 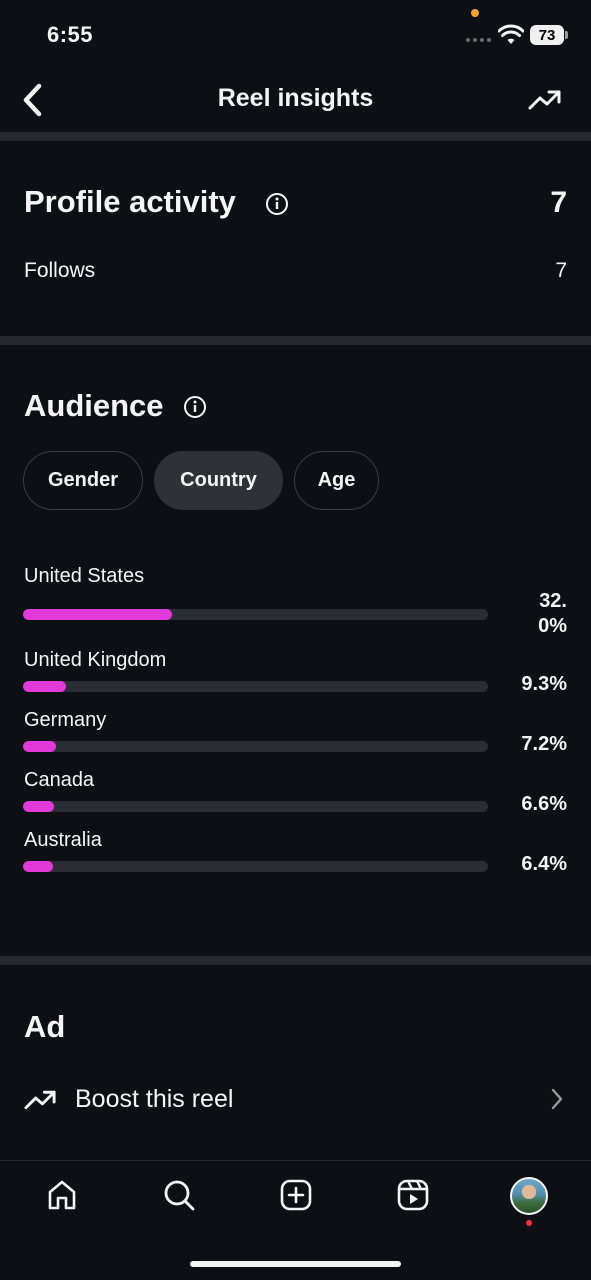 I want to click on follows-value: 7, so click(x=561, y=270).